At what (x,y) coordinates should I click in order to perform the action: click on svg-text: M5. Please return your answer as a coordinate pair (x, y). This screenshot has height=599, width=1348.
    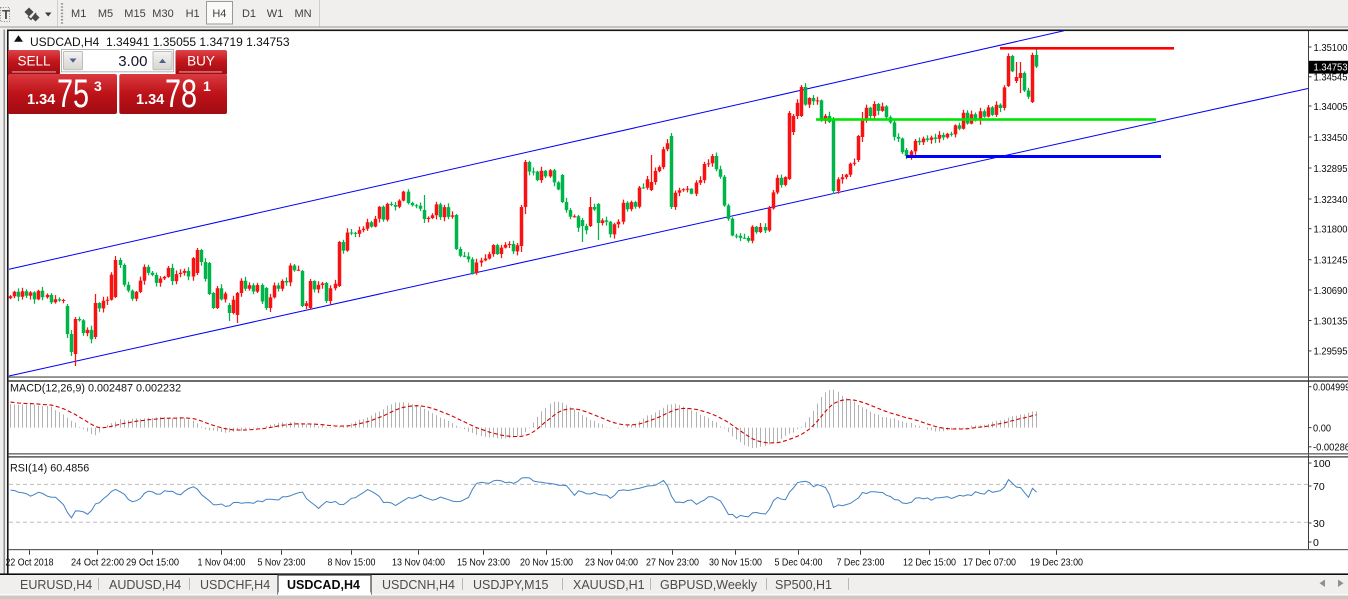
    Looking at the image, I should click on (105, 14).